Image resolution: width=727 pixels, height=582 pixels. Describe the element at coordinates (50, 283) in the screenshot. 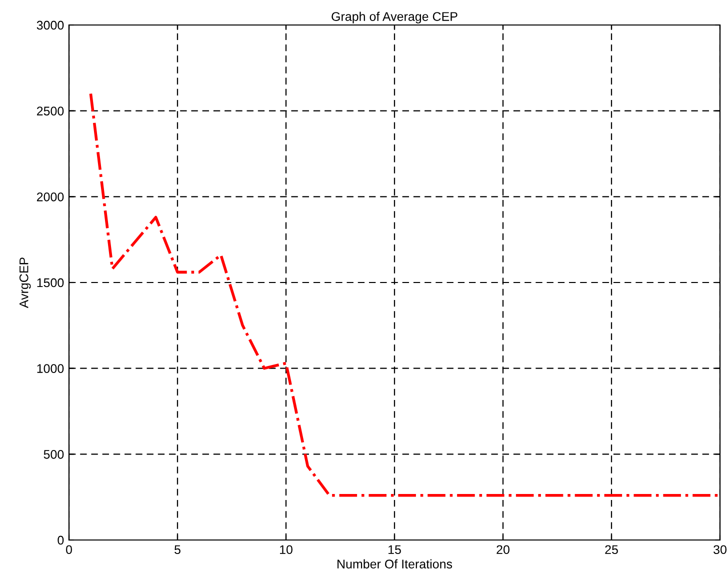

I see `y-tick-label: 1500` at that location.